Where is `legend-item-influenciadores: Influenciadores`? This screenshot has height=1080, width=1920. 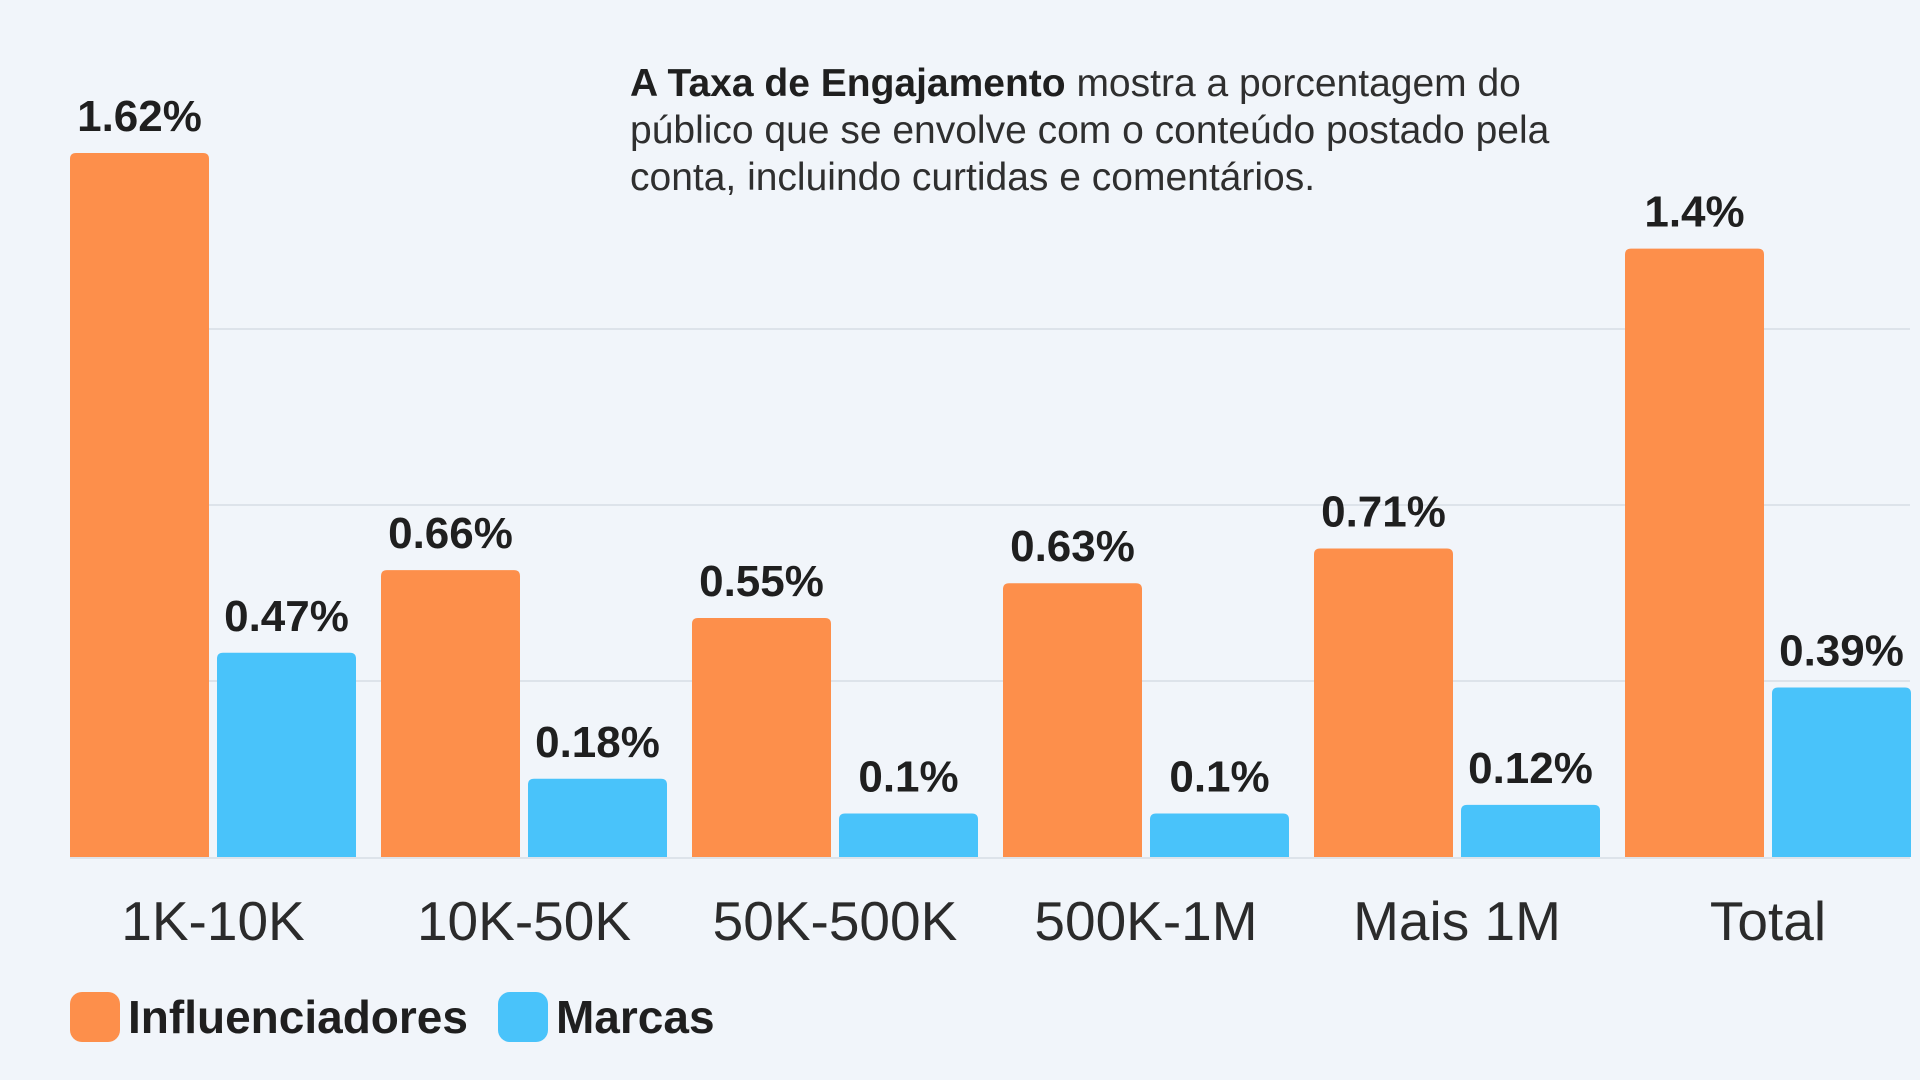 legend-item-influenciadores: Influenciadores is located at coordinates (269, 1017).